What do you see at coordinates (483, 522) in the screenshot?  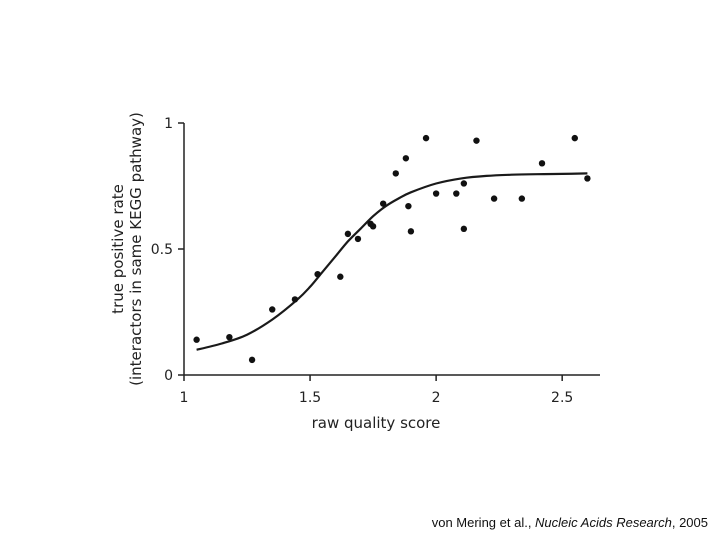 I see `citation-authors: von Mering et al.,` at bounding box center [483, 522].